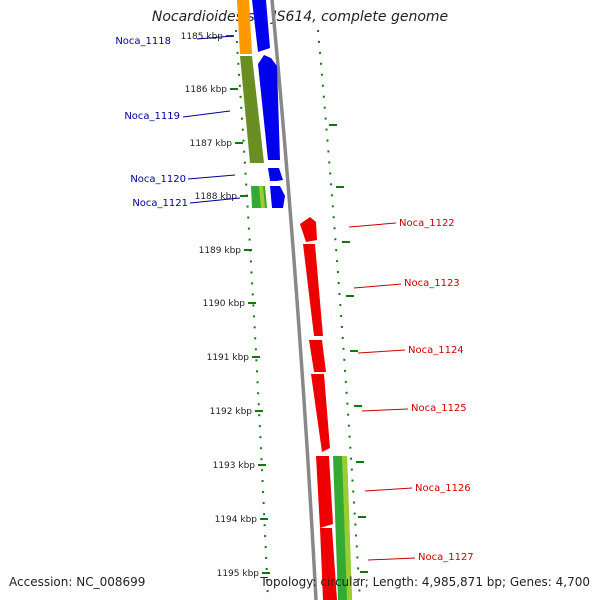  What do you see at coordinates (324, 492) in the screenshot?
I see `gene-noca-1126-block` at bounding box center [324, 492].